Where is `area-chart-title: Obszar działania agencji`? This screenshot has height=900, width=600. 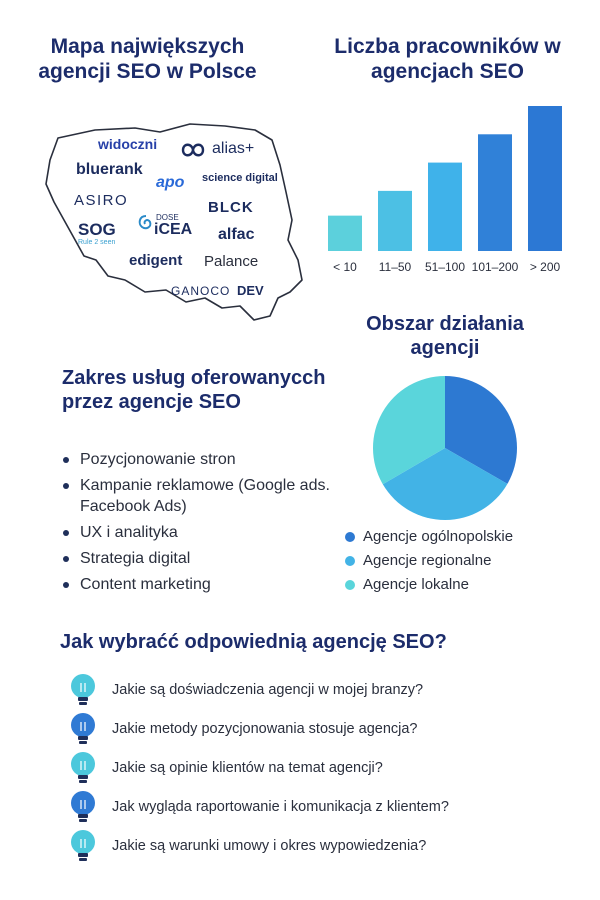
area-chart-title: Obszar działania agencji is located at coordinates (445, 336).